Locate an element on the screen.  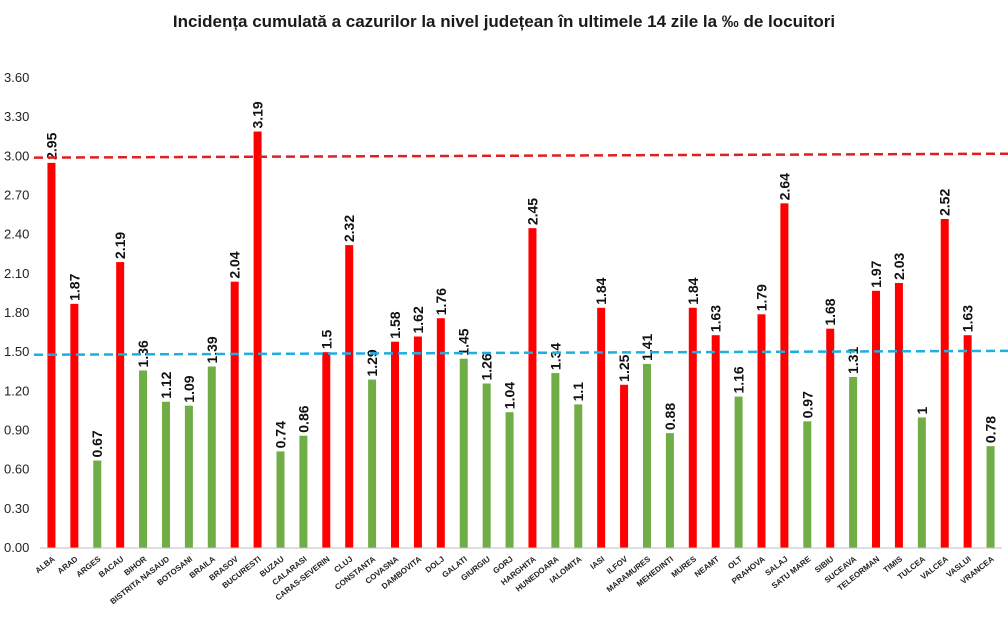
data-label: 2.64 is located at coordinates (784, 186).